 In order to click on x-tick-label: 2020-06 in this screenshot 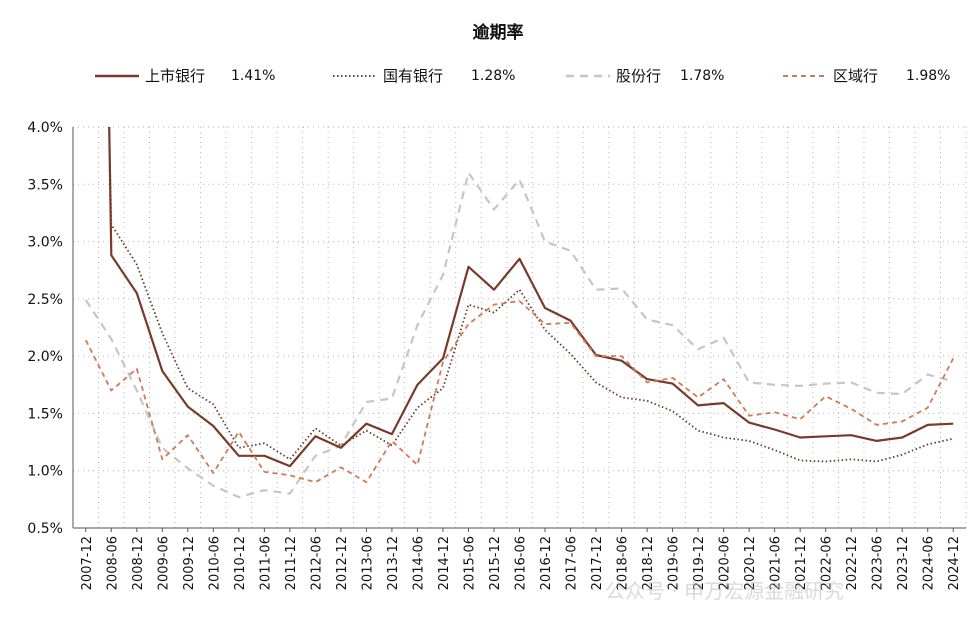, I will do `click(725, 563)`.